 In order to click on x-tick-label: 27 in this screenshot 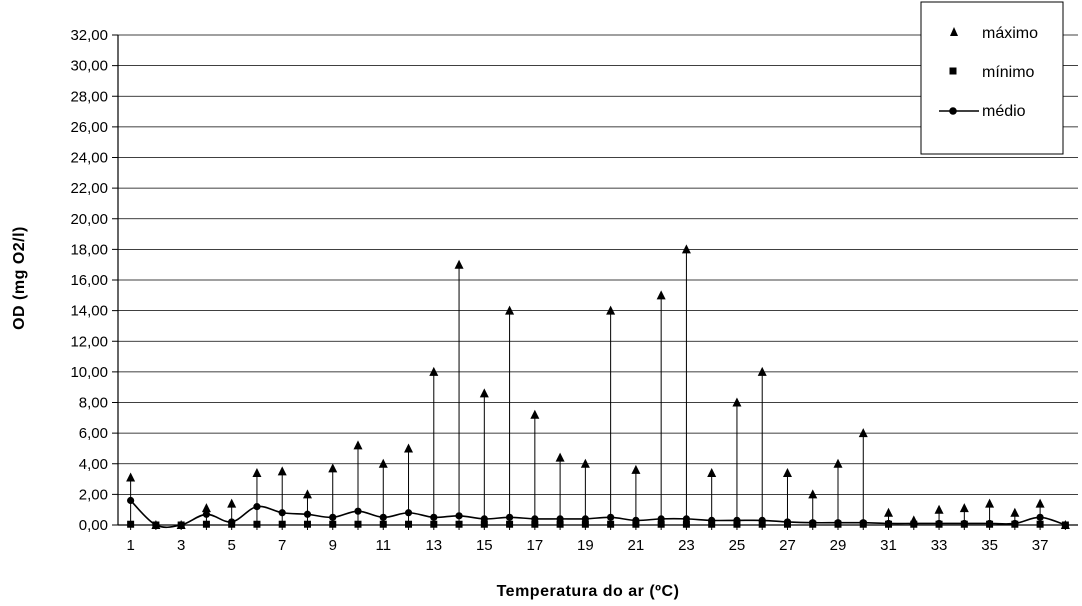, I will do `click(787, 545)`.